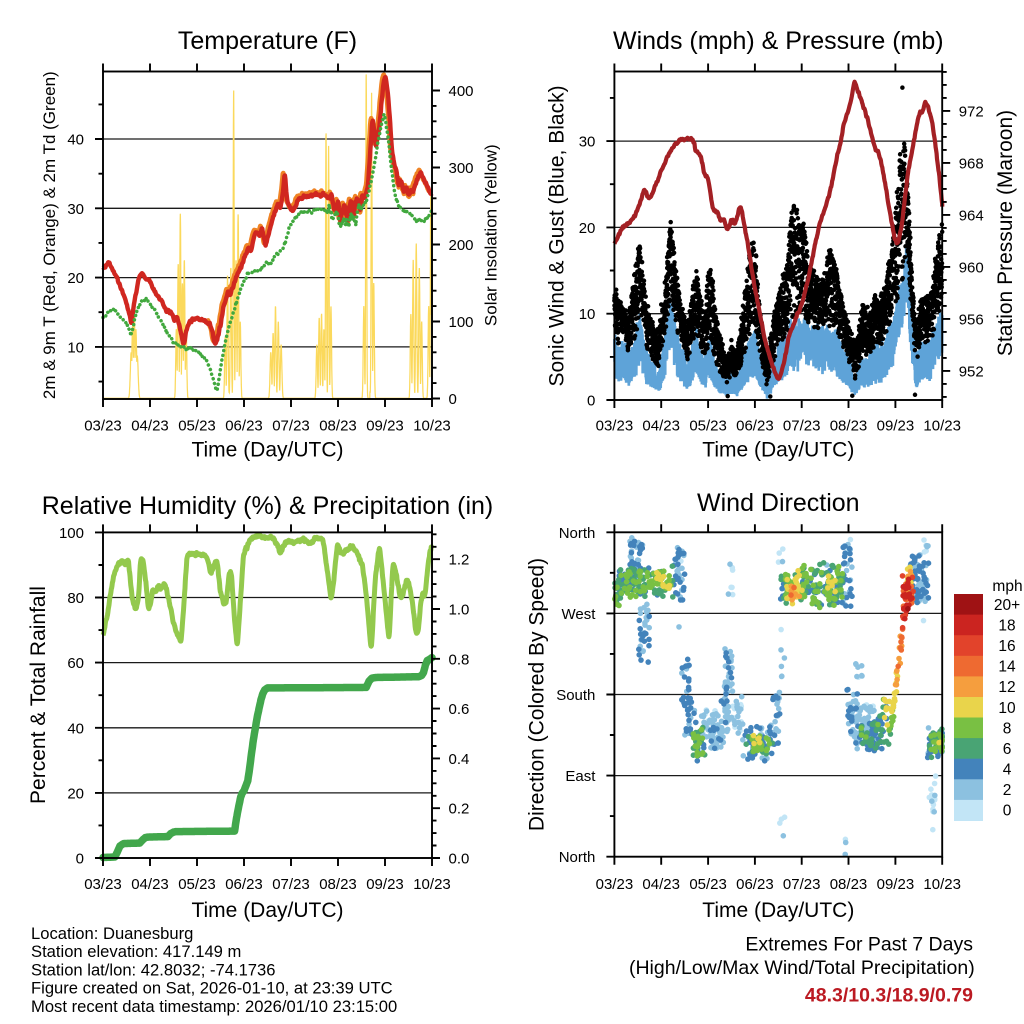 This screenshot has height=1024, width=1024. Describe the element at coordinates (1006, 646) in the screenshot. I see `svg-text: 16` at that location.